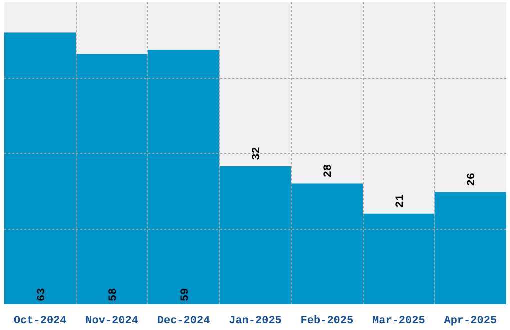 The height and width of the screenshot is (330, 510). Describe the element at coordinates (186, 295) in the screenshot. I see `data-label: 59` at that location.